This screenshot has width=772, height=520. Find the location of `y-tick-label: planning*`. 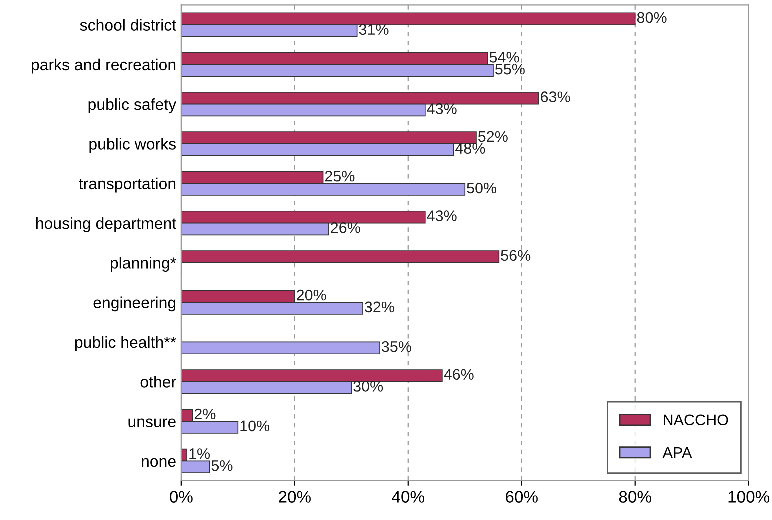

y-tick-label: planning* is located at coordinates (143, 264).